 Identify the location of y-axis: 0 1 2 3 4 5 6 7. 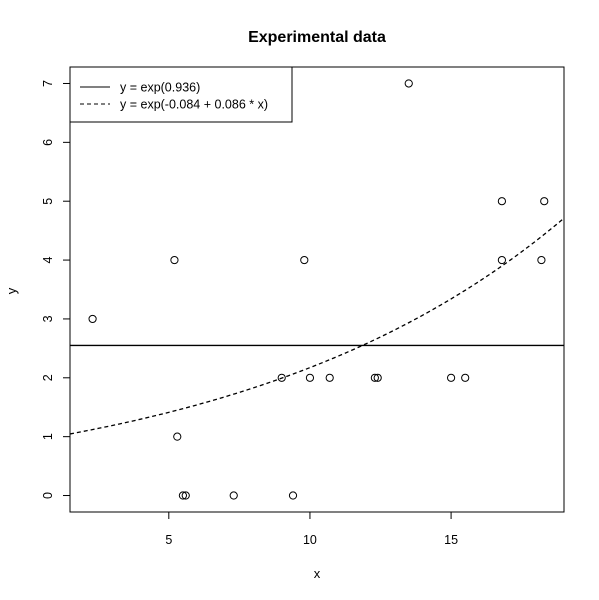
(56, 289).